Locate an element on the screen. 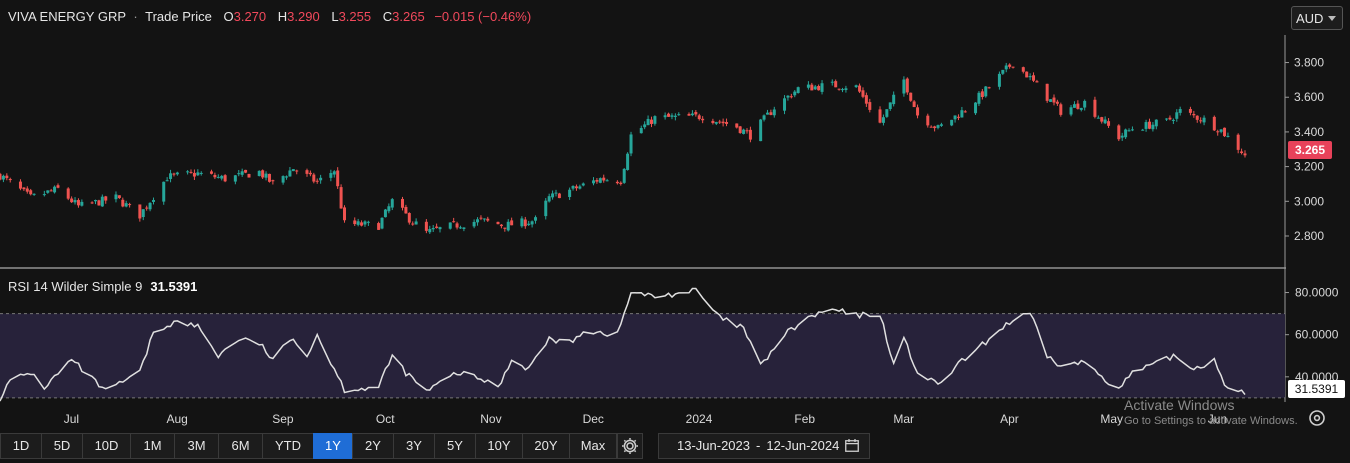 The height and width of the screenshot is (463, 1350). x-tick-label: Aug is located at coordinates (176, 419).